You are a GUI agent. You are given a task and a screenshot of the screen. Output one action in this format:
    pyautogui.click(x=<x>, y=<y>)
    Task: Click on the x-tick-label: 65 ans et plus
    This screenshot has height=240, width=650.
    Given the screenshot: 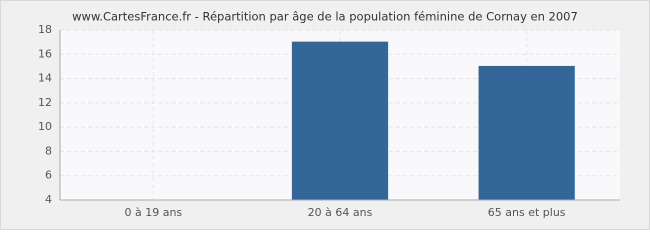 What is the action you would take?
    pyautogui.click(x=527, y=212)
    